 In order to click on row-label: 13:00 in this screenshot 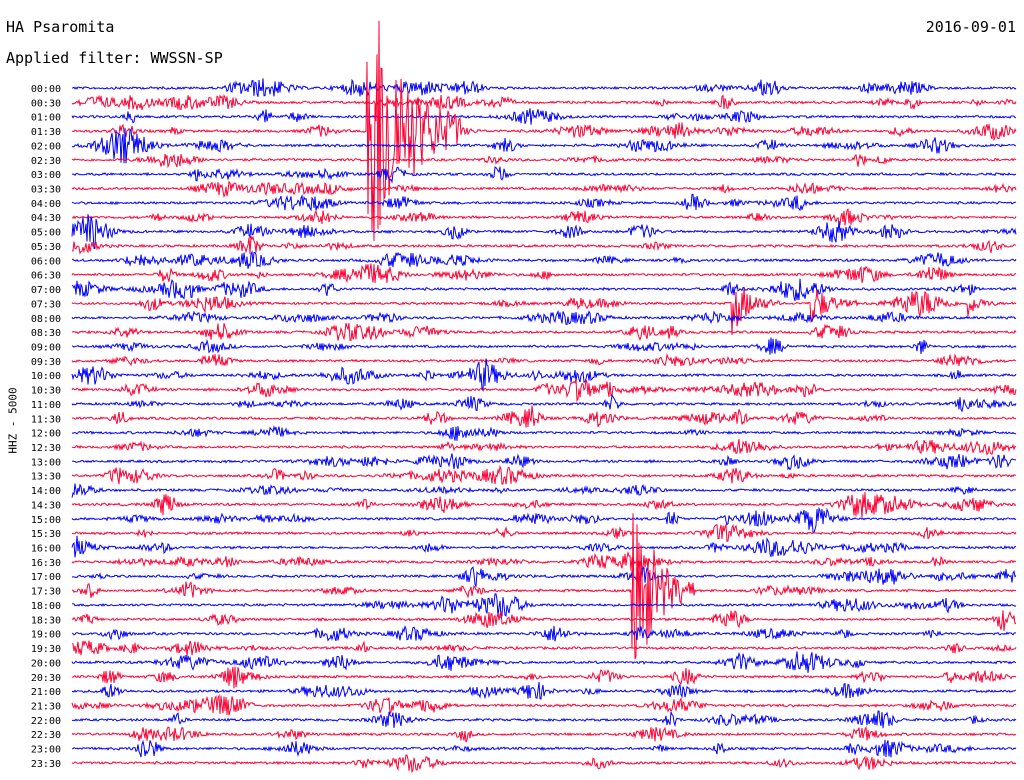, I will do `click(46, 462)`.